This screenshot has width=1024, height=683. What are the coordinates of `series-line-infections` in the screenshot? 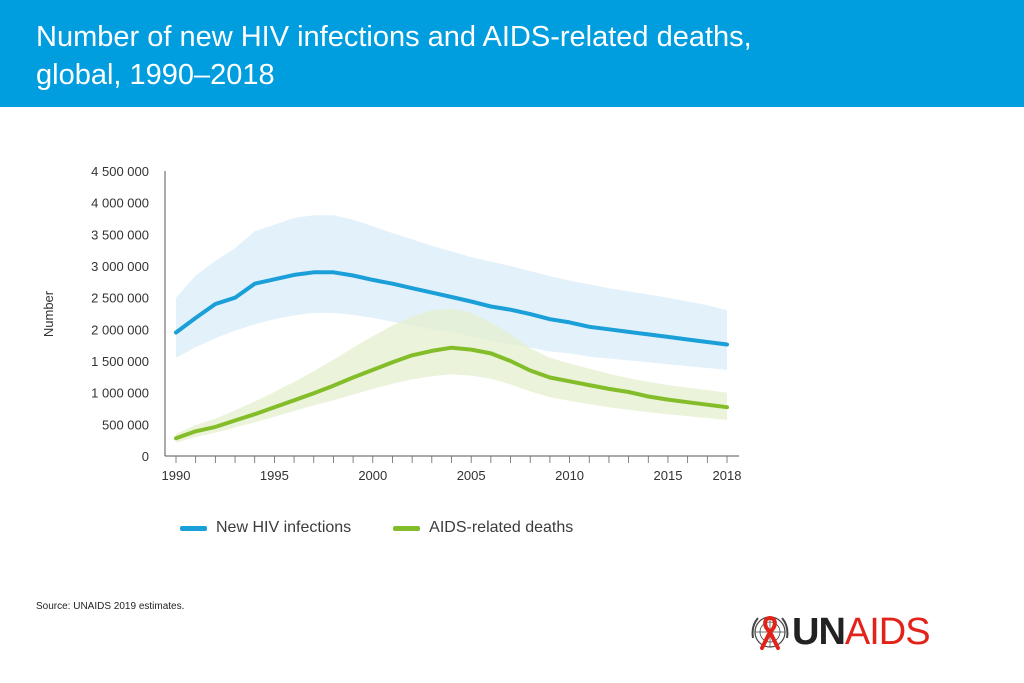 It's located at (451, 308).